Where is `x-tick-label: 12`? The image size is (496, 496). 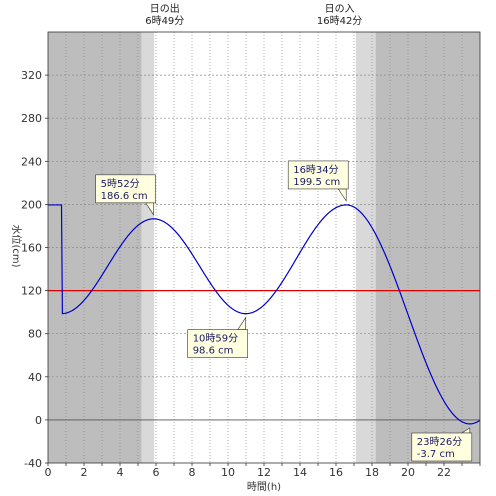
x-tick-label: 12 is located at coordinates (264, 472).